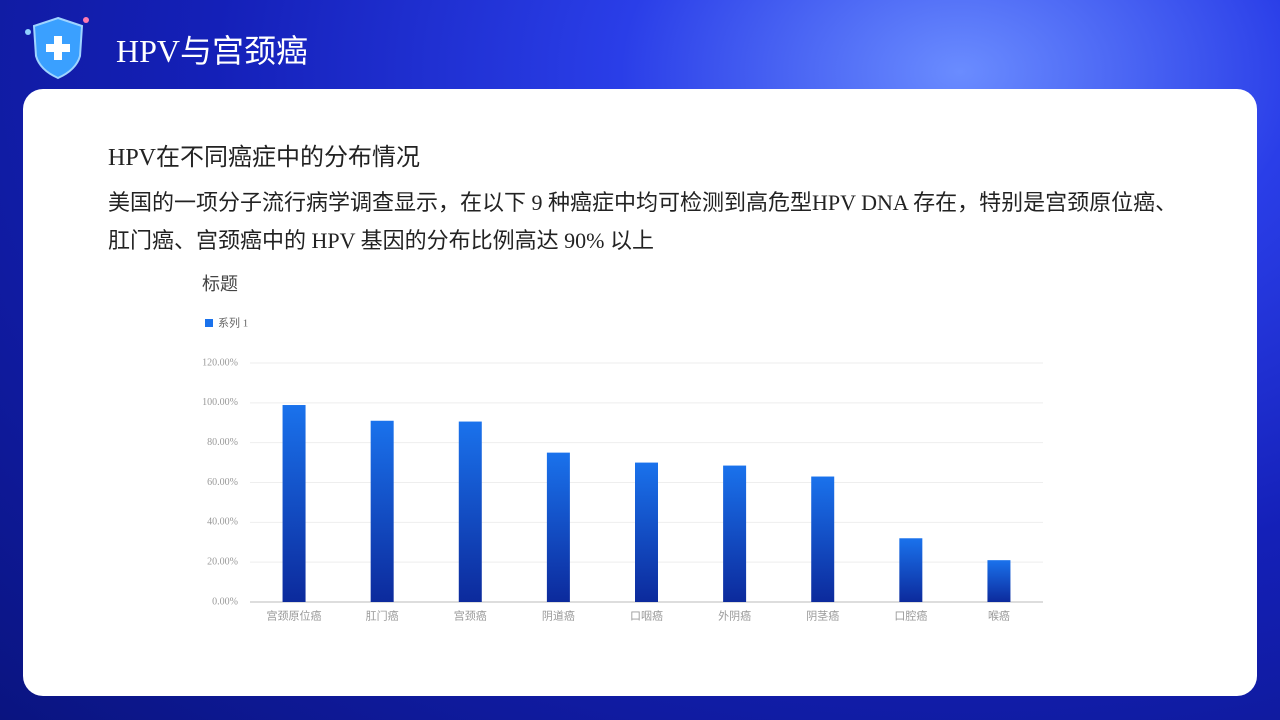 This screenshot has width=1280, height=720. I want to click on y-tick-label: 120.00%, so click(220, 362).